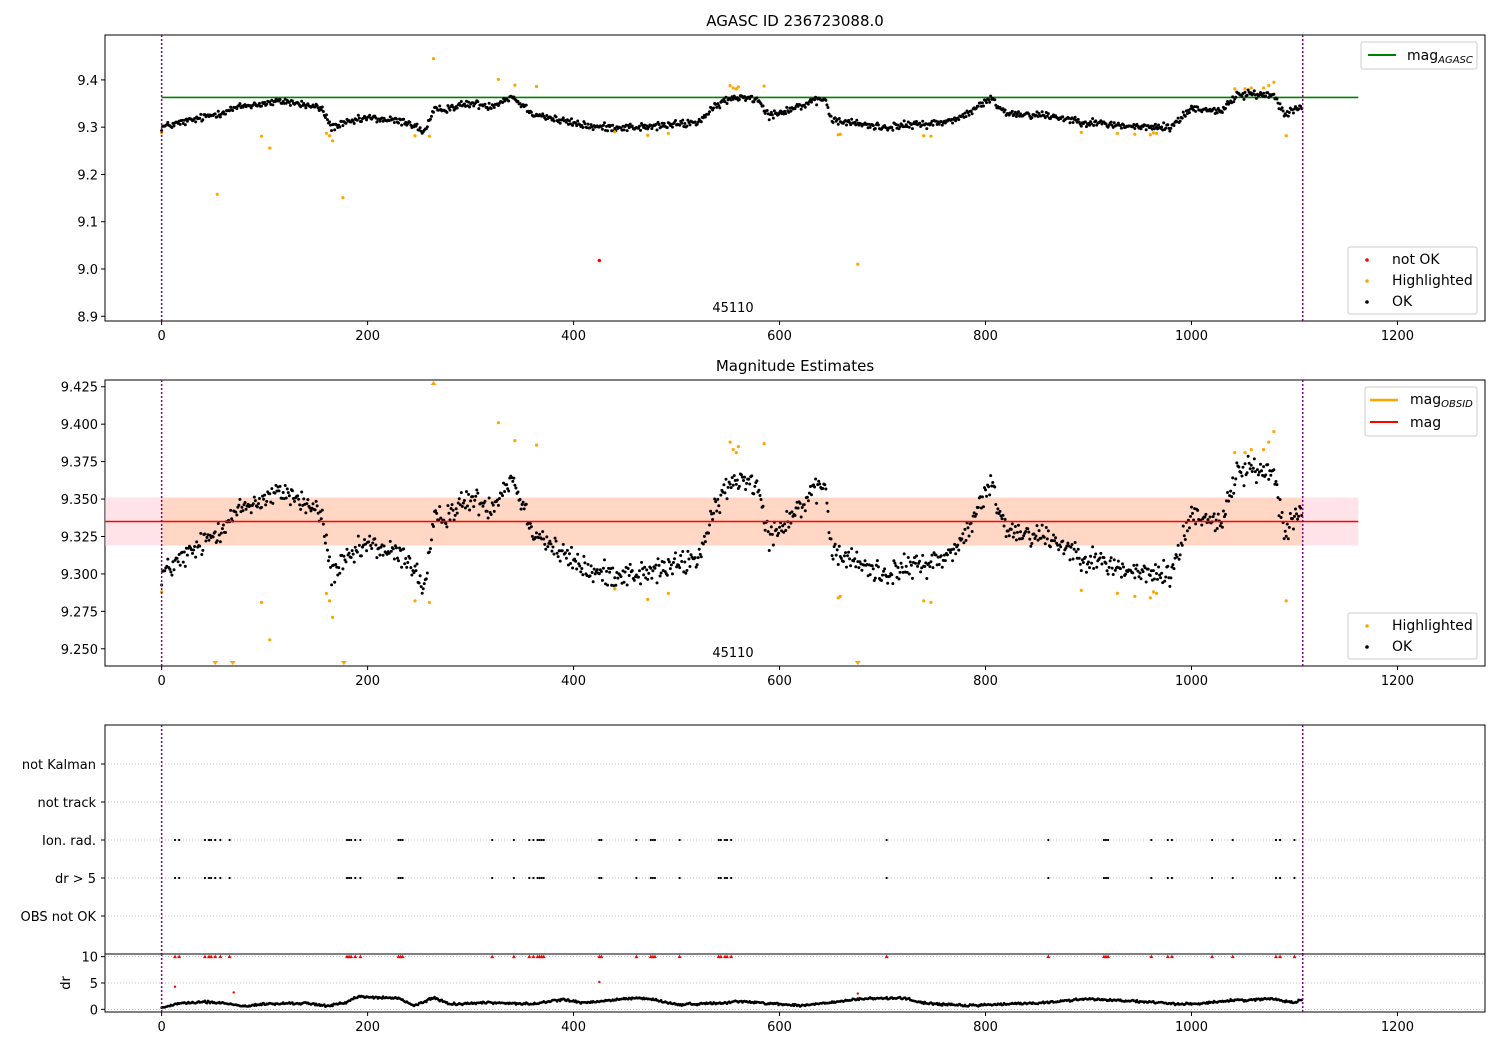 Image resolution: width=1500 pixels, height=1050 pixels. Describe the element at coordinates (69, 841) in the screenshot. I see `flag-label-ion-rad: Ion. rad.` at that location.